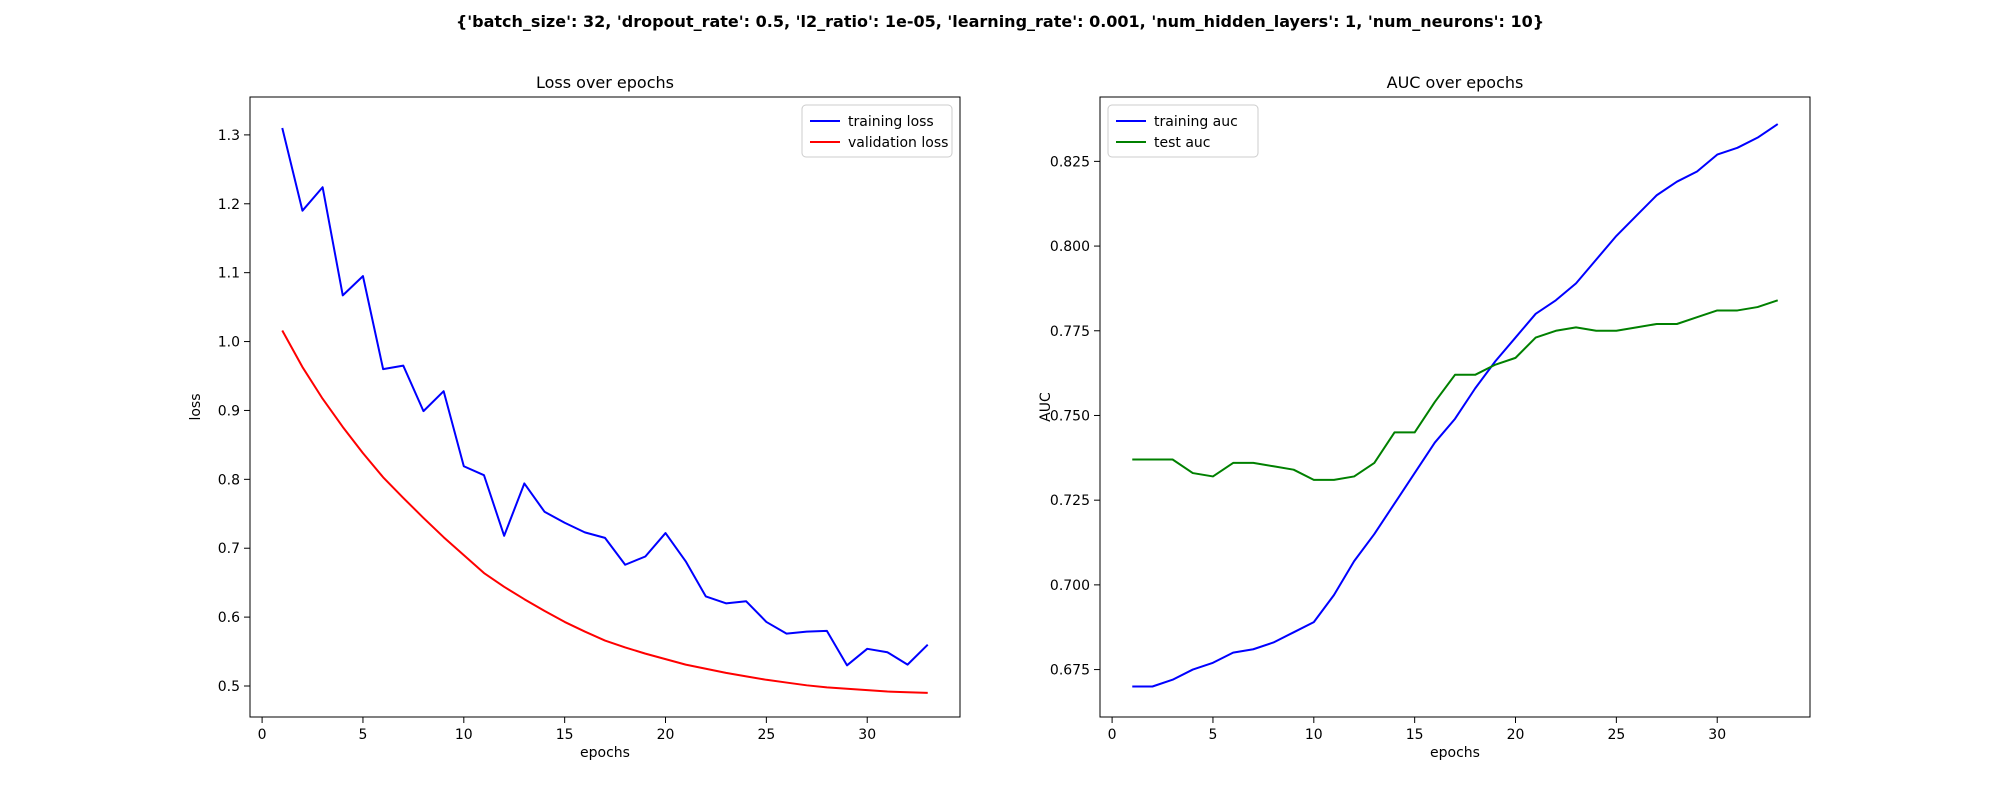 This screenshot has width=2000, height=800. Describe the element at coordinates (229, 343) in the screenshot. I see `loss-y-tick-label: 1.0` at that location.